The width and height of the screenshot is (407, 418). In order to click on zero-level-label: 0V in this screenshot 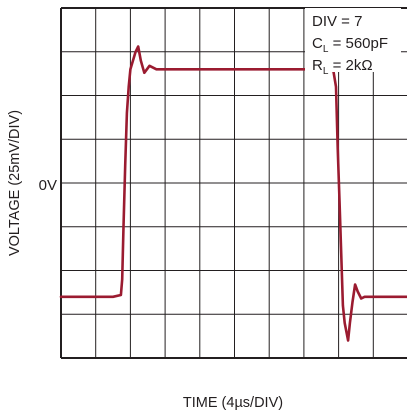, I will do `click(48, 185)`.